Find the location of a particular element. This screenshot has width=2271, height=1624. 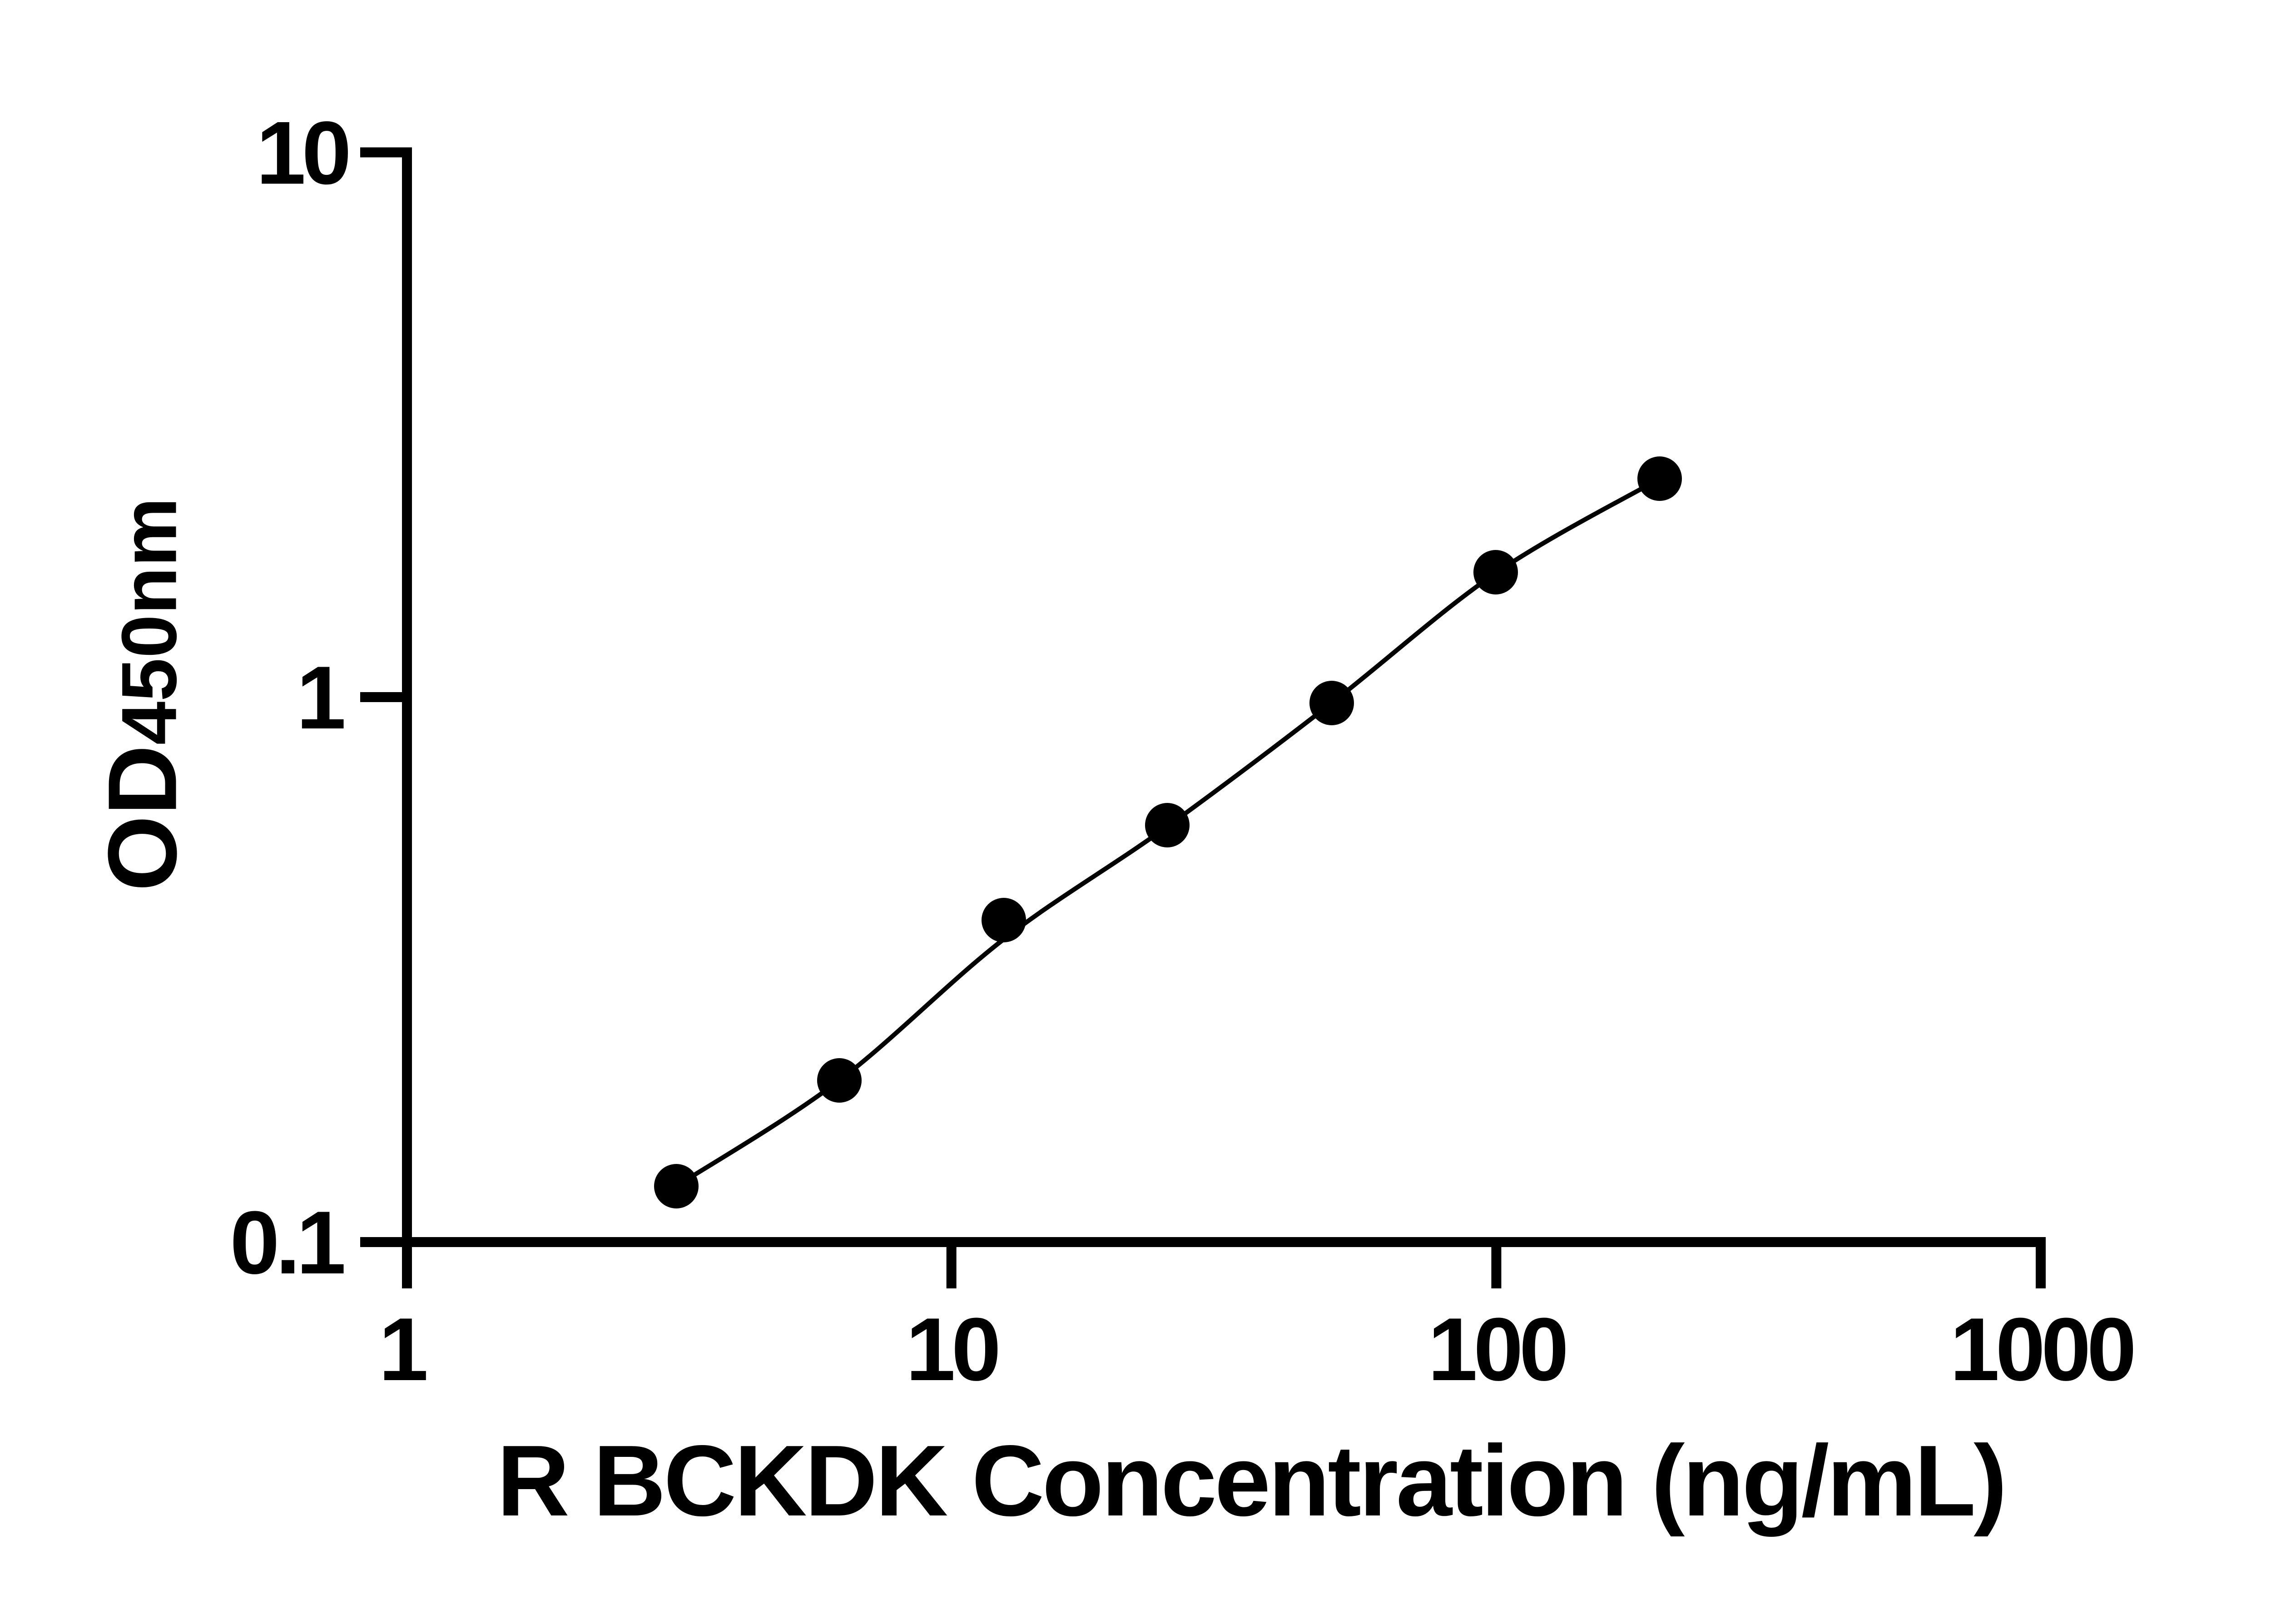

svg-text: 100 is located at coordinates (1497, 1349).